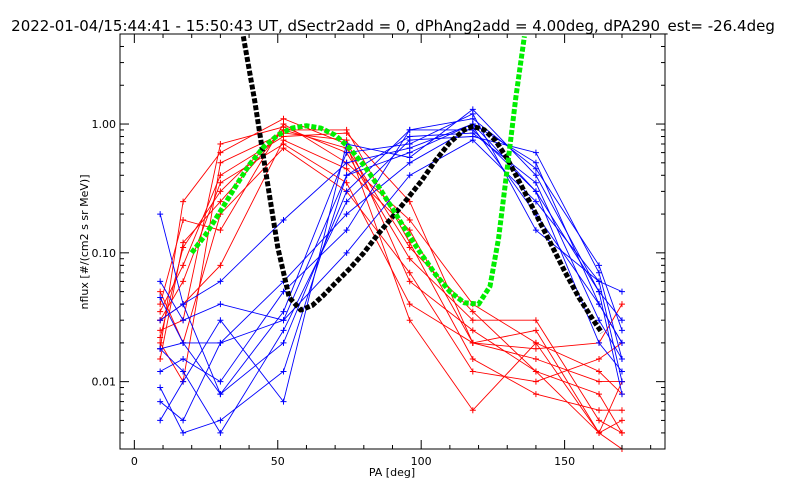 This screenshot has width=800, height=500. I want to click on x-tick-label: 100, so click(421, 461).